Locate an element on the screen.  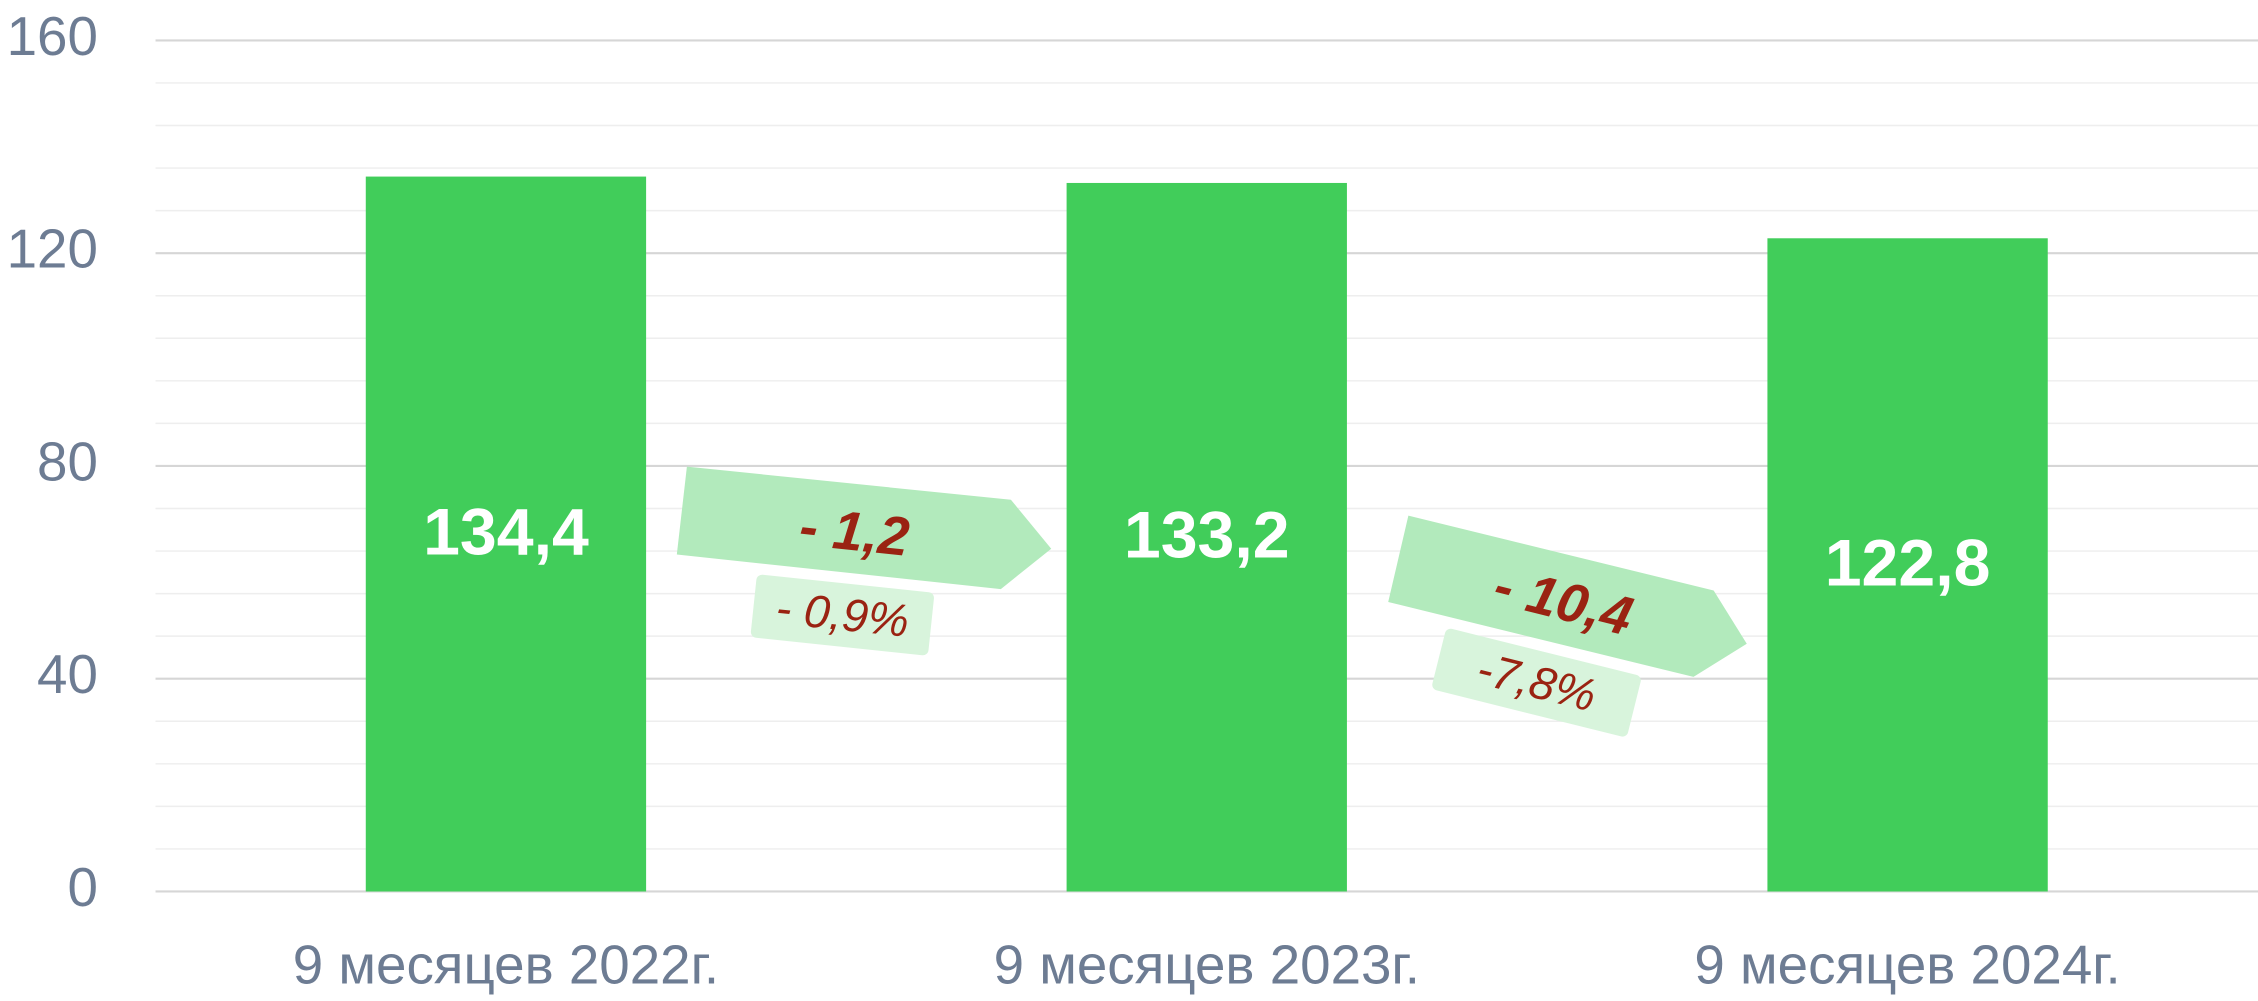
value-label: 133,2 is located at coordinates (1207, 536).